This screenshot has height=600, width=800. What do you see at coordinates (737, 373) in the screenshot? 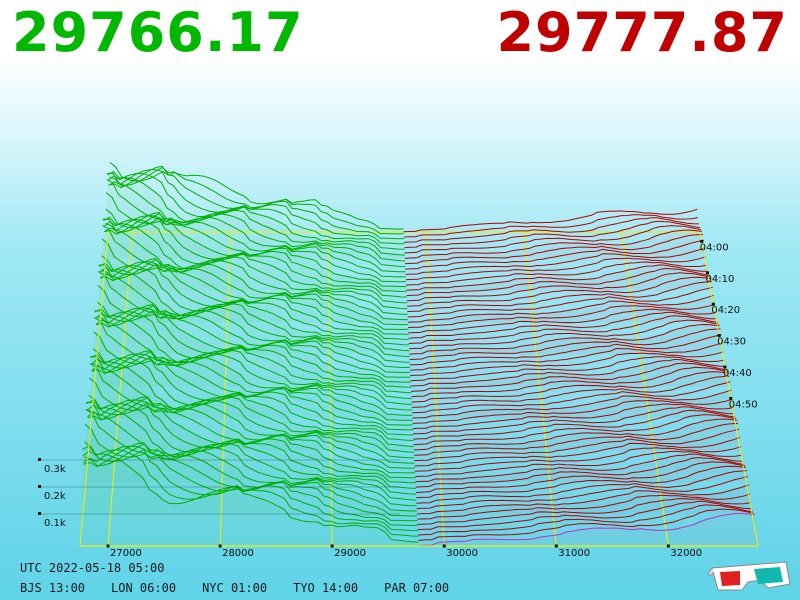
I see `time-tick-4: 04:40` at bounding box center [737, 373].